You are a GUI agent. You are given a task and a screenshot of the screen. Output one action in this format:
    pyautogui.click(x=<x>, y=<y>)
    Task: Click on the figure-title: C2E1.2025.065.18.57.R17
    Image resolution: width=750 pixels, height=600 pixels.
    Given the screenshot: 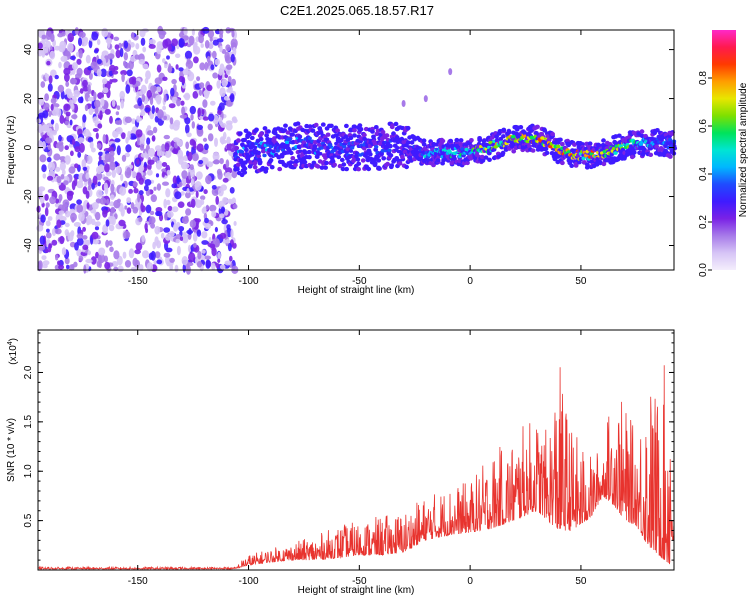 What is the action you would take?
    pyautogui.click(x=357, y=10)
    